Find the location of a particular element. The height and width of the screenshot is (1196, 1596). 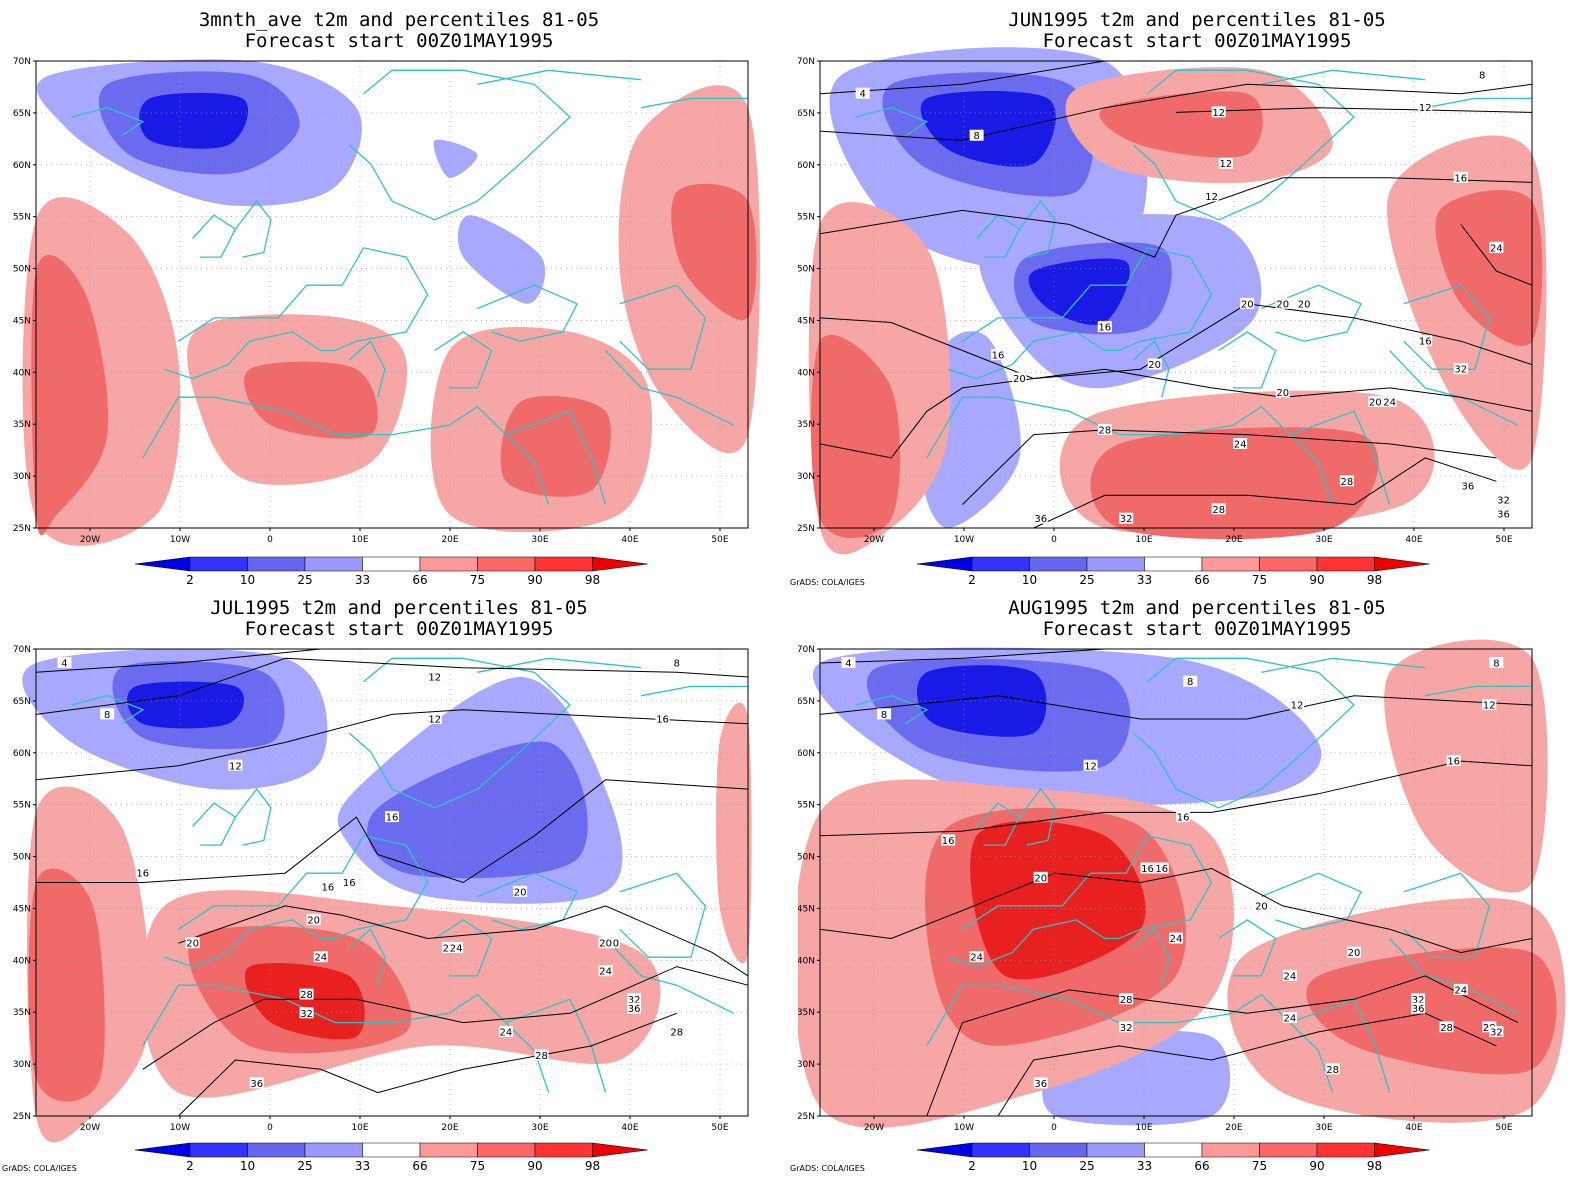

contour-label: 28 is located at coordinates (676, 1032).